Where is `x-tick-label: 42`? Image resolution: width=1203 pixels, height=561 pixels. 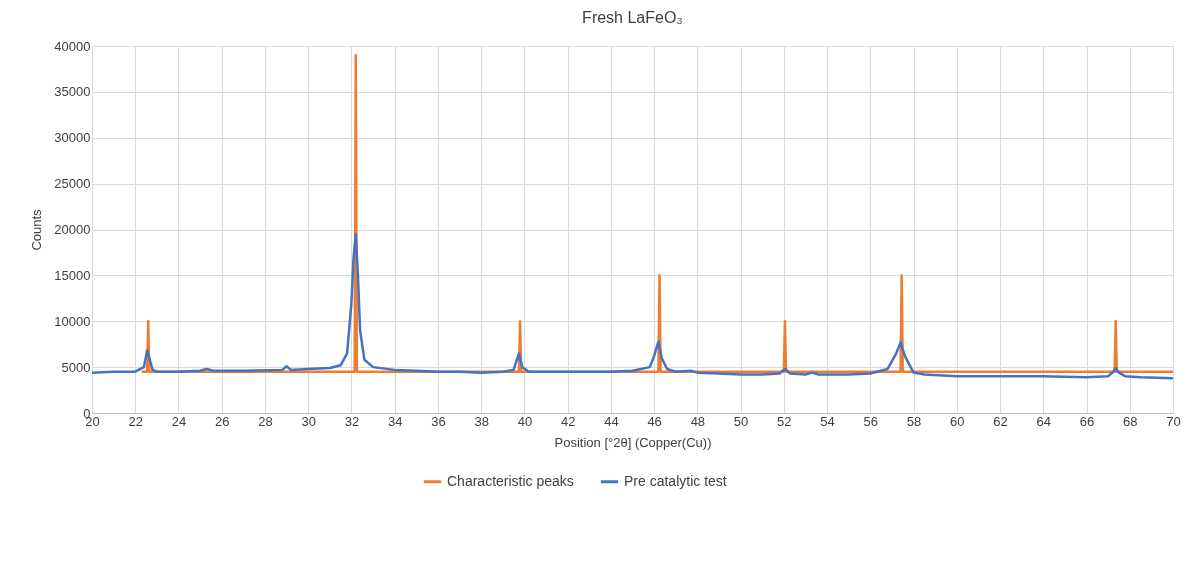 x-tick-label: 42 is located at coordinates (568, 421).